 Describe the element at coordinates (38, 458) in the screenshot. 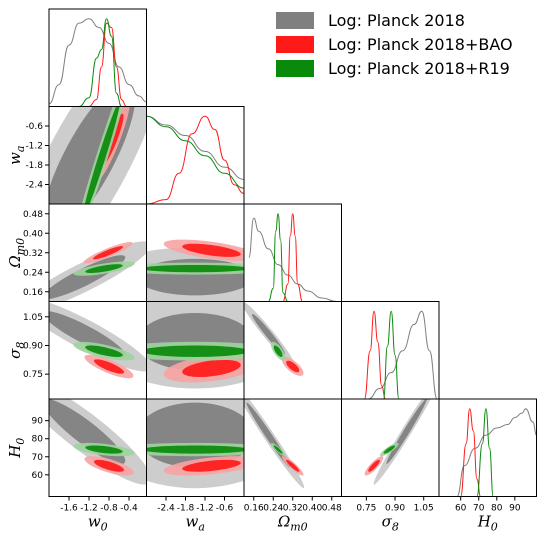

I see `y-tick-label-H0: 70` at that location.